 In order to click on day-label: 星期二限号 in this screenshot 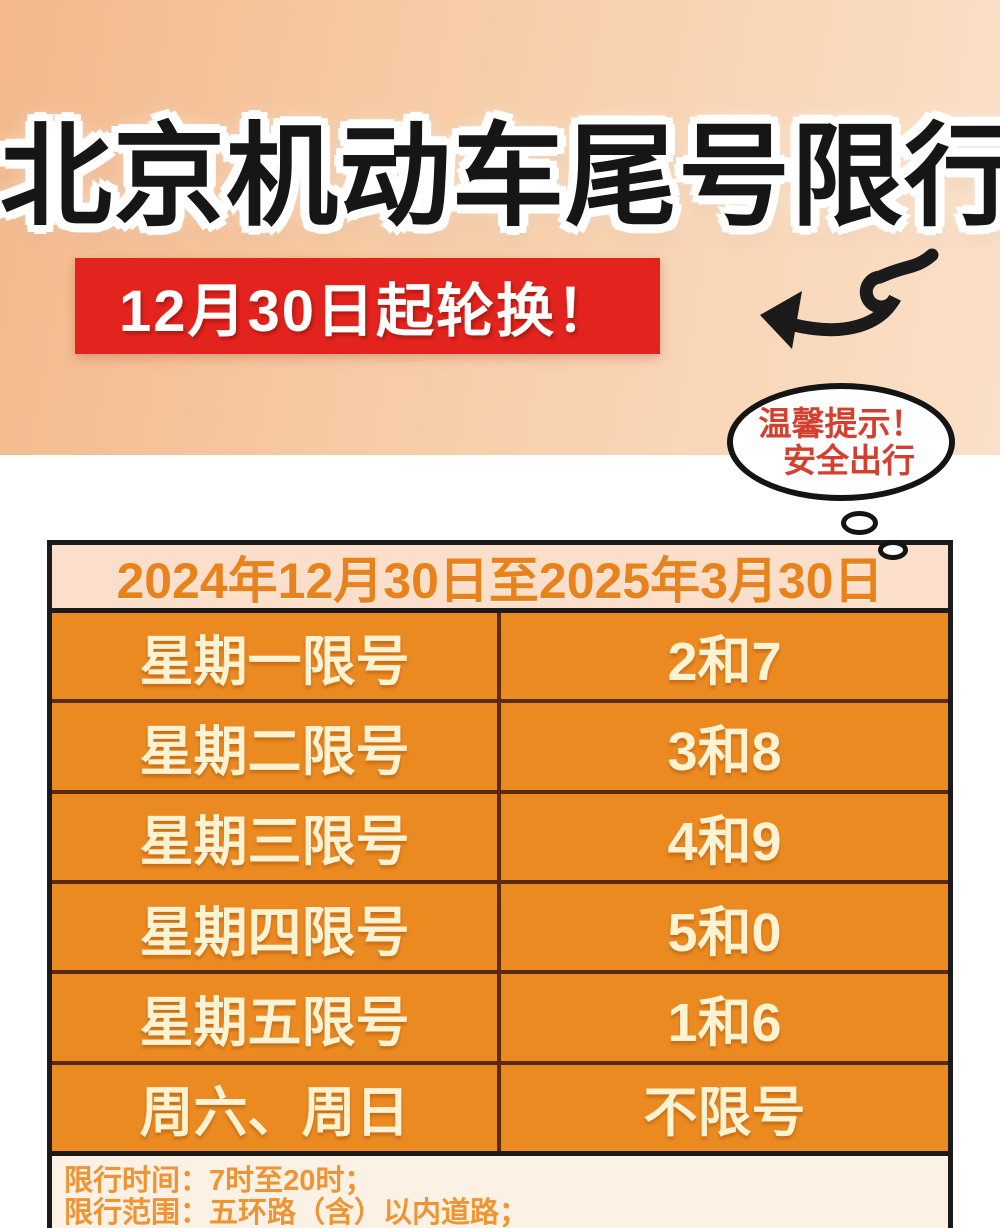, I will do `click(276, 746)`.